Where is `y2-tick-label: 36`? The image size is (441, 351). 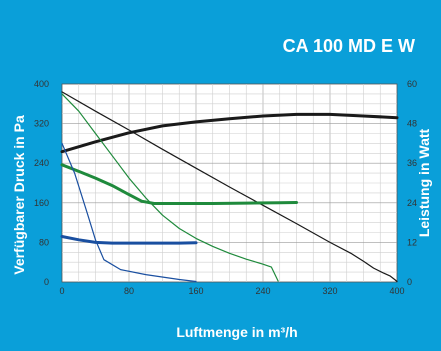 y2-tick-label: 36 is located at coordinates (412, 163).